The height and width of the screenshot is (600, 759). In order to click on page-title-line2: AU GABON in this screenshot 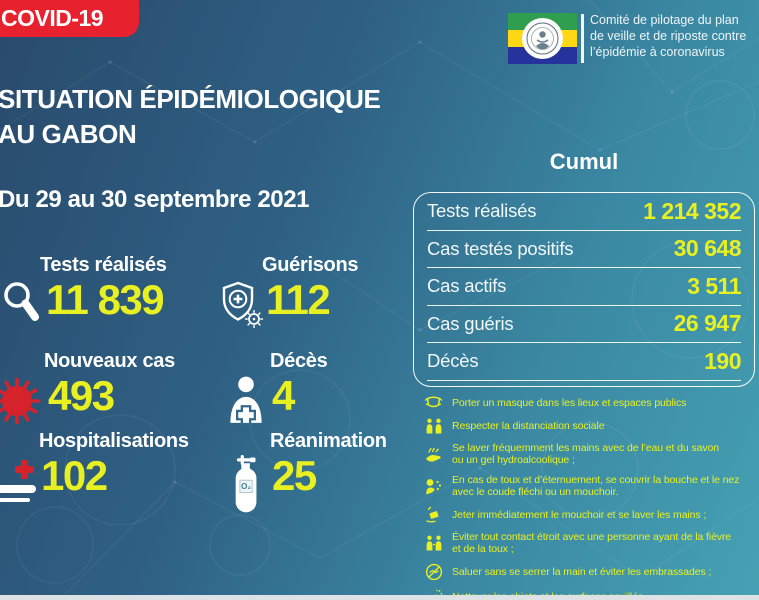, I will do `click(68, 134)`.